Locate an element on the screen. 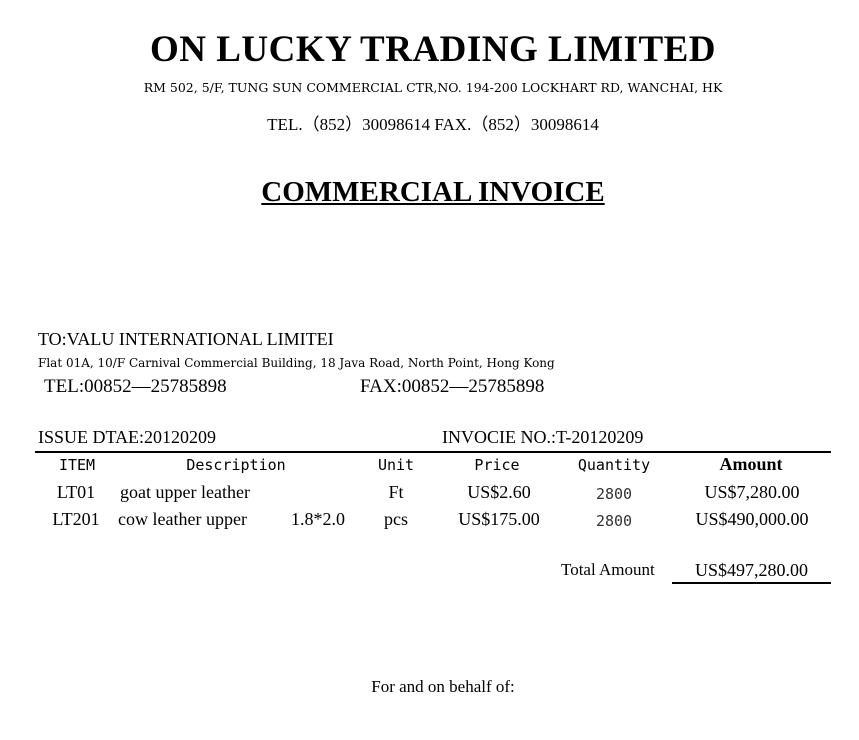 This screenshot has width=859, height=740. row-unit: Ft is located at coordinates (396, 492).